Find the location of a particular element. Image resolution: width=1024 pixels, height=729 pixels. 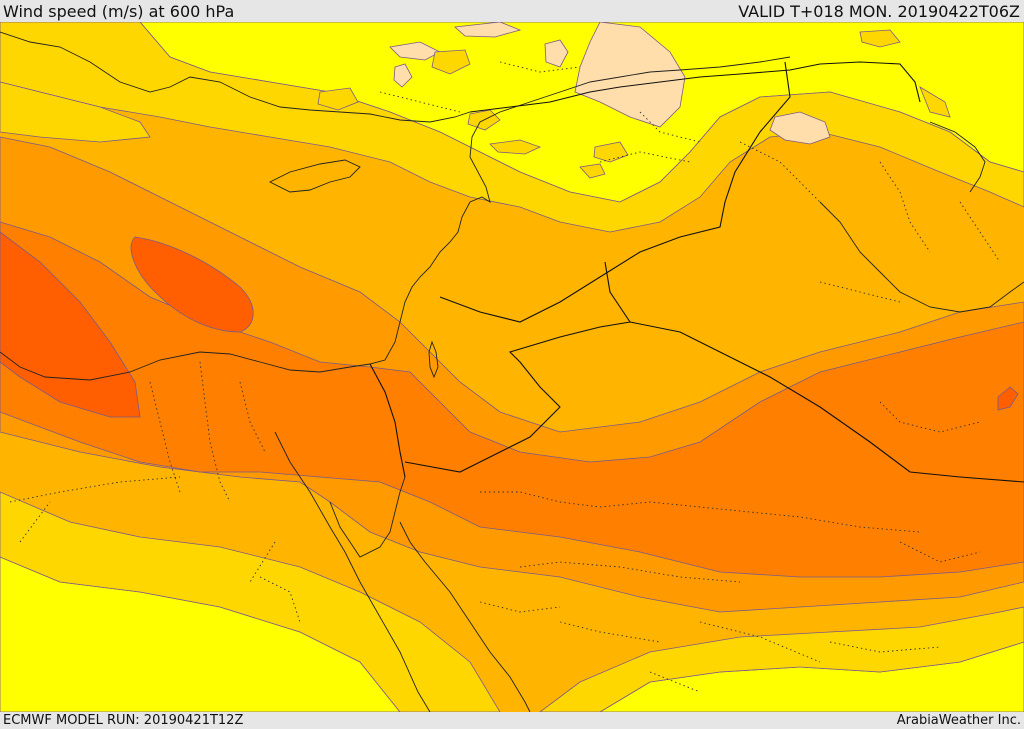

band-red-orange-spot-east is located at coordinates (1008, 398).